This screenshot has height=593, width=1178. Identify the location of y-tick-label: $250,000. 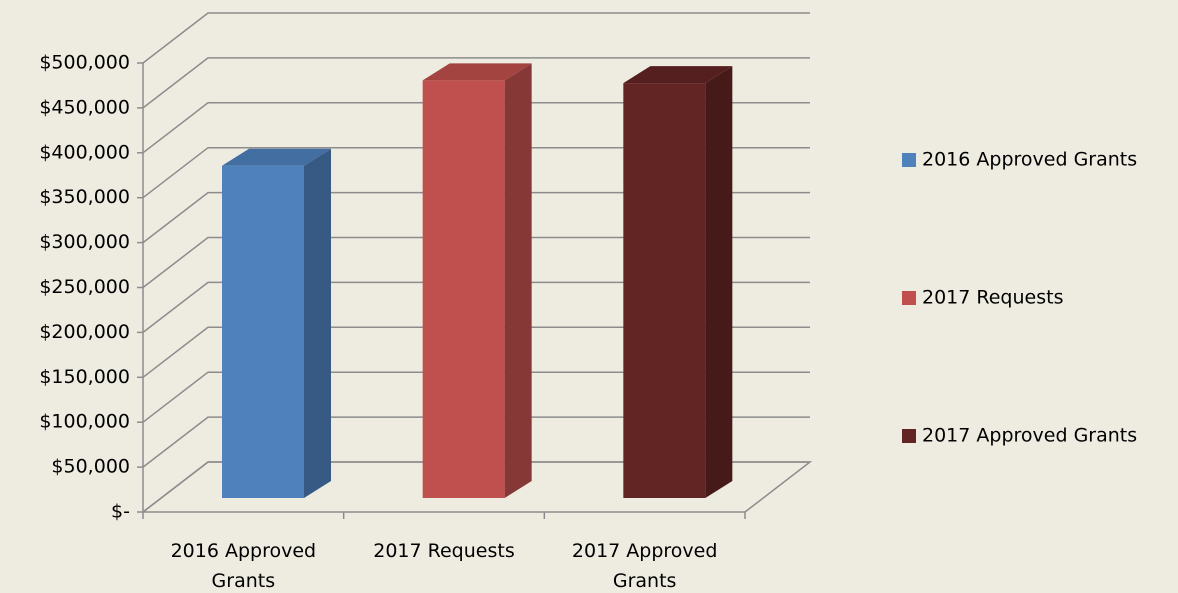
(84, 287).